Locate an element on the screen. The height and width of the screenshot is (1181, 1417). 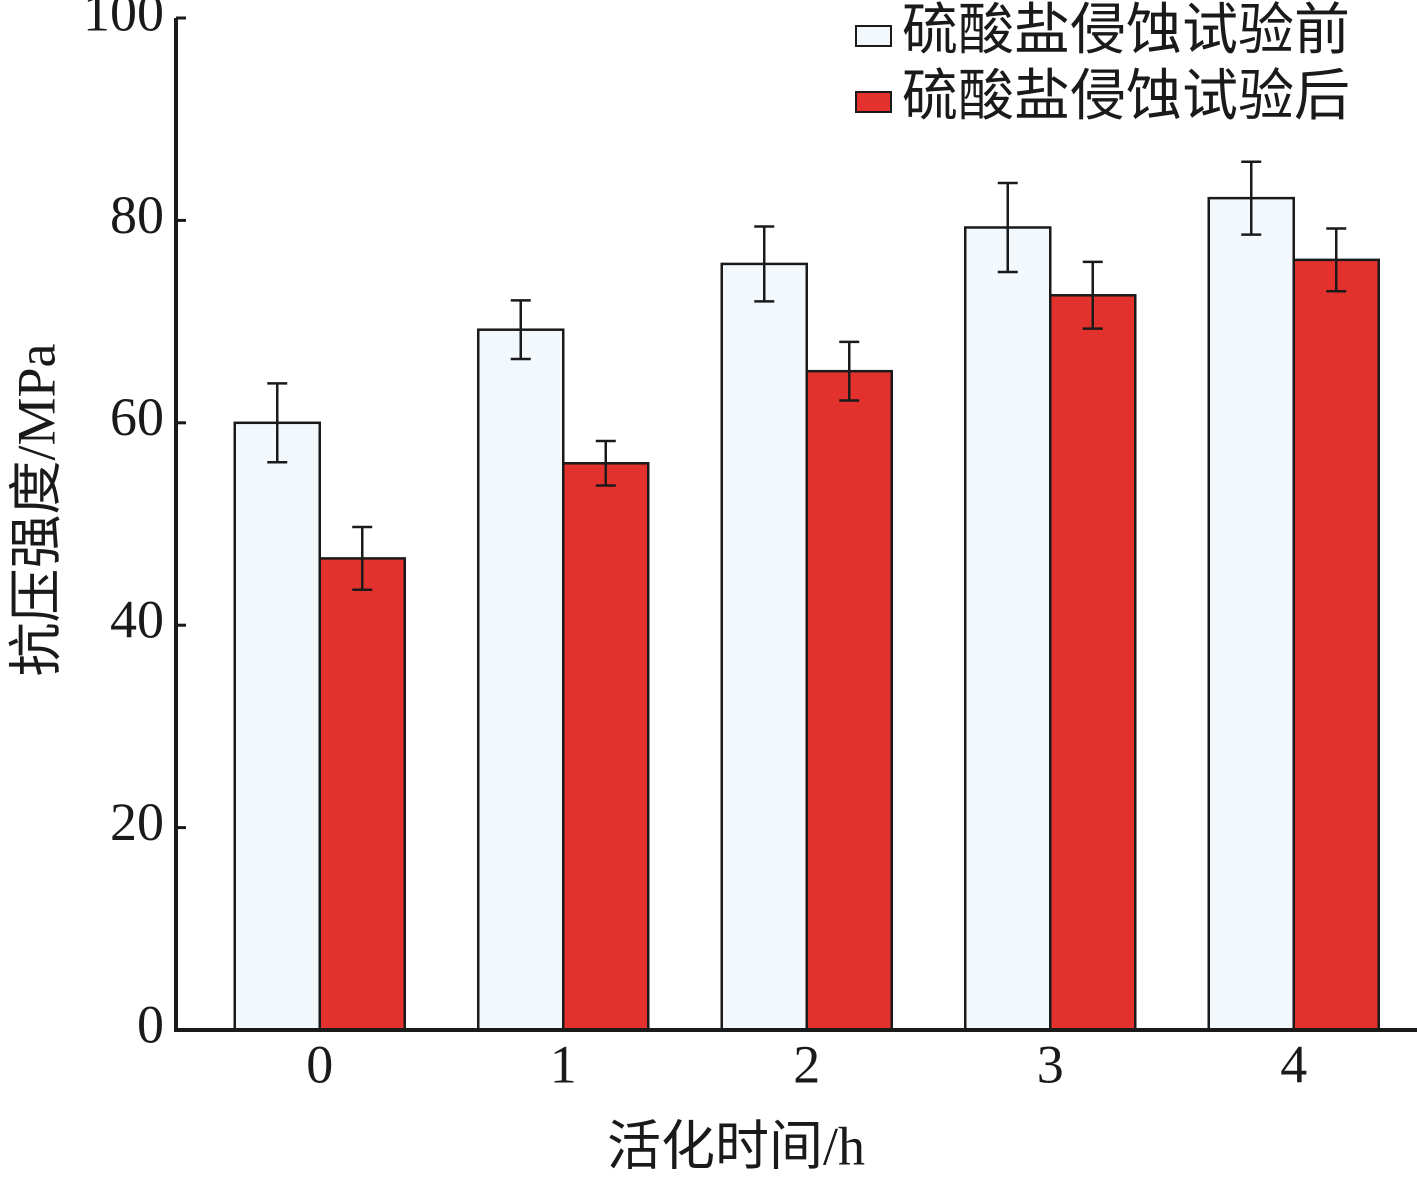
y-tick-label: 40 is located at coordinates (137, 620).